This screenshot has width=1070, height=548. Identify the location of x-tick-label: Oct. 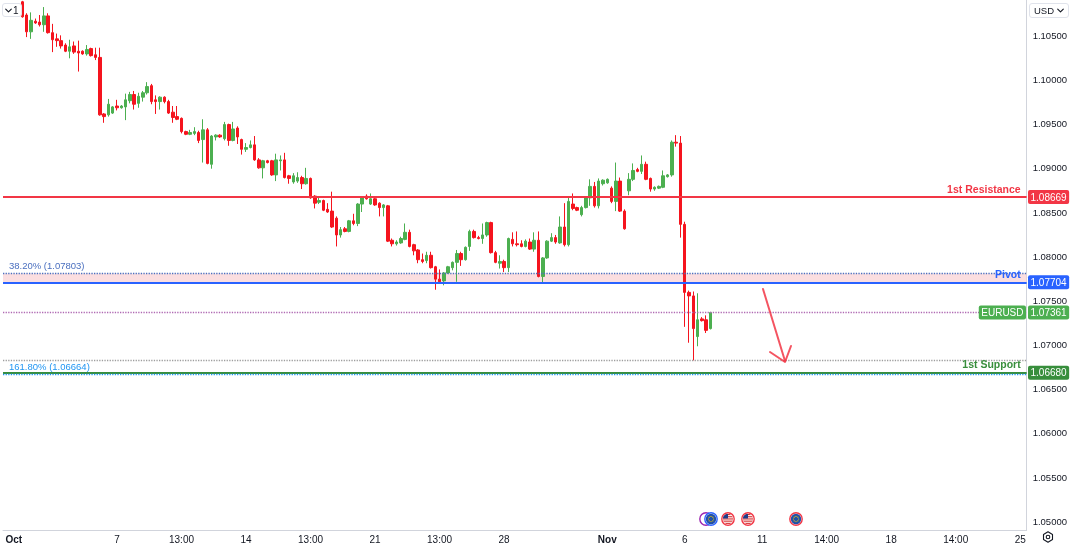
(14, 539).